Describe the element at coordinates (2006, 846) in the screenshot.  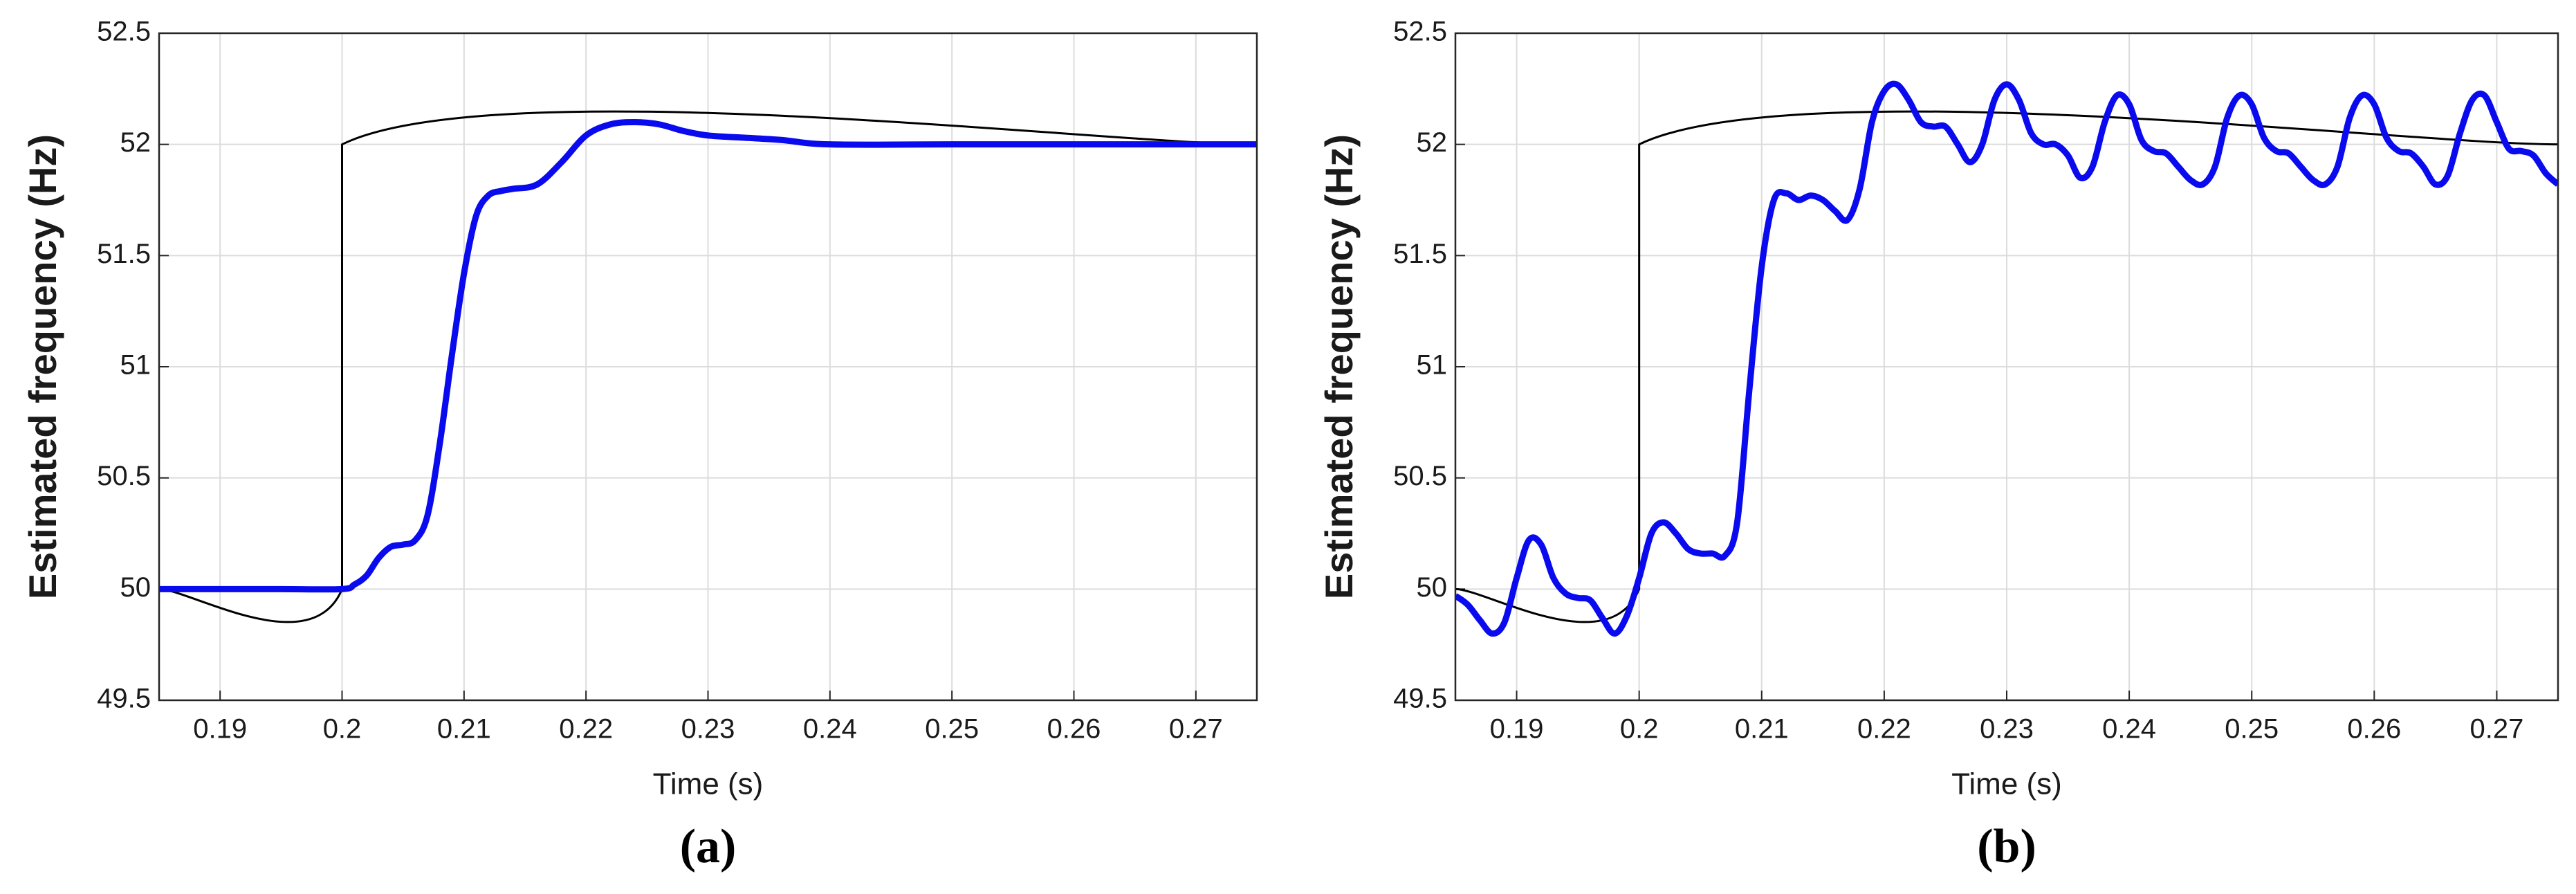
I see `caption: (b)` at that location.